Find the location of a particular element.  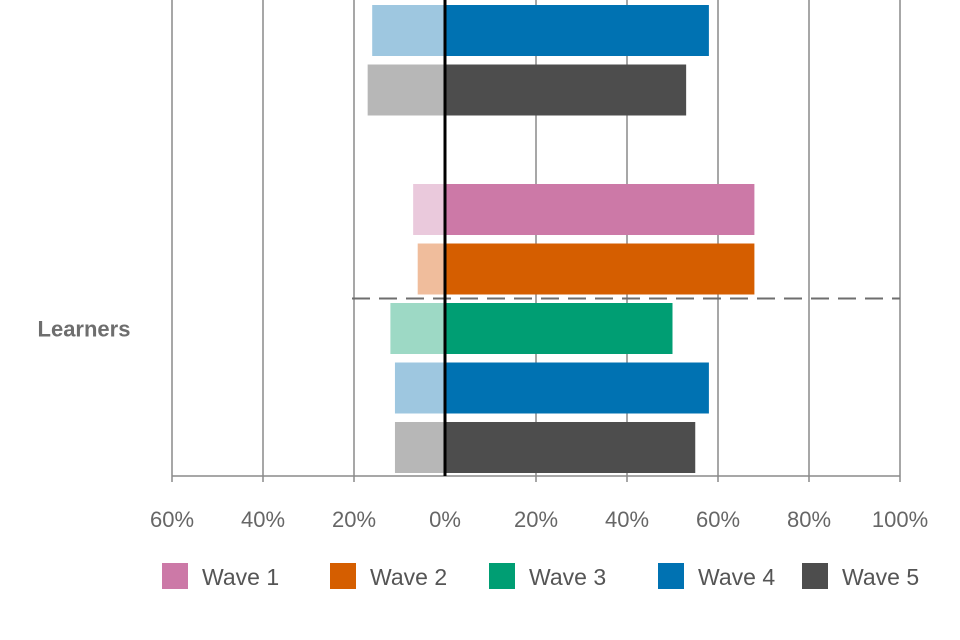

legend-label: Wave 5 is located at coordinates (880, 577).